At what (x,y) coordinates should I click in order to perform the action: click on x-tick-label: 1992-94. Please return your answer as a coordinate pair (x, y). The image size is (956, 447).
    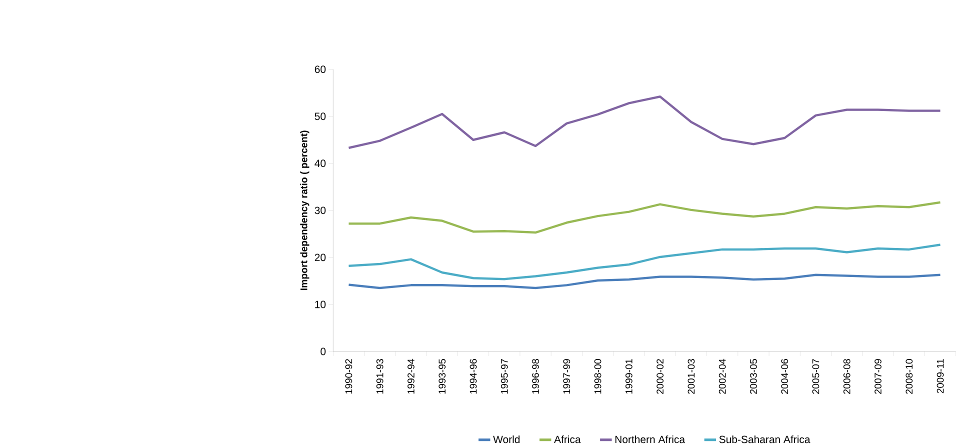
    Looking at the image, I should click on (411, 376).